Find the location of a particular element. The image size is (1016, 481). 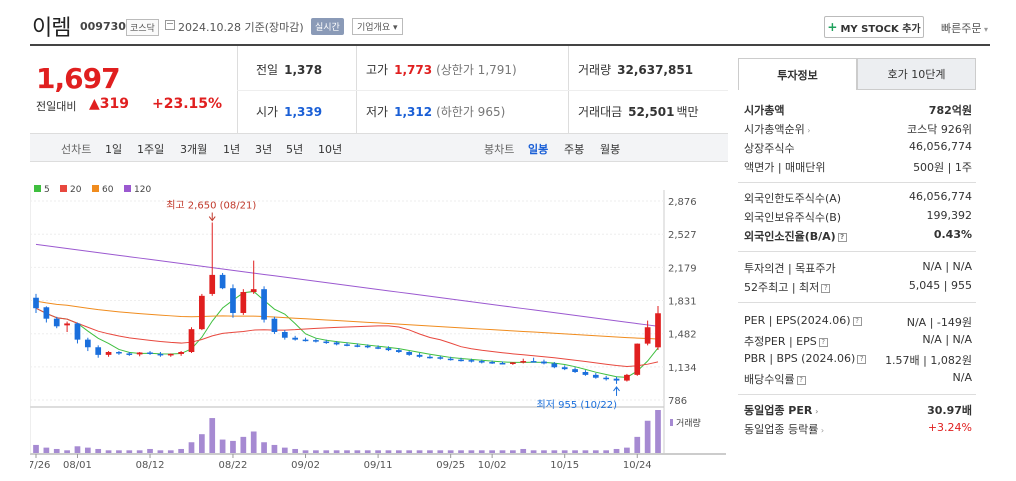

quick-order-dropdown: 빠른주문 ▾ is located at coordinates (965, 28).